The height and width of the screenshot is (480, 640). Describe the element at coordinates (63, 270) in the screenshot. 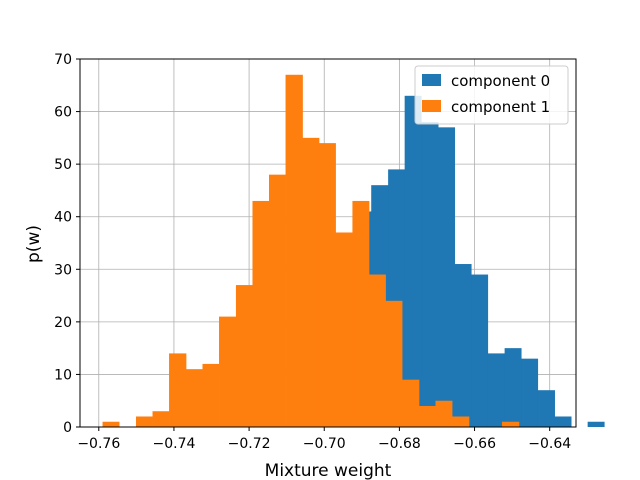

I see `y-tick-label: 30` at that location.